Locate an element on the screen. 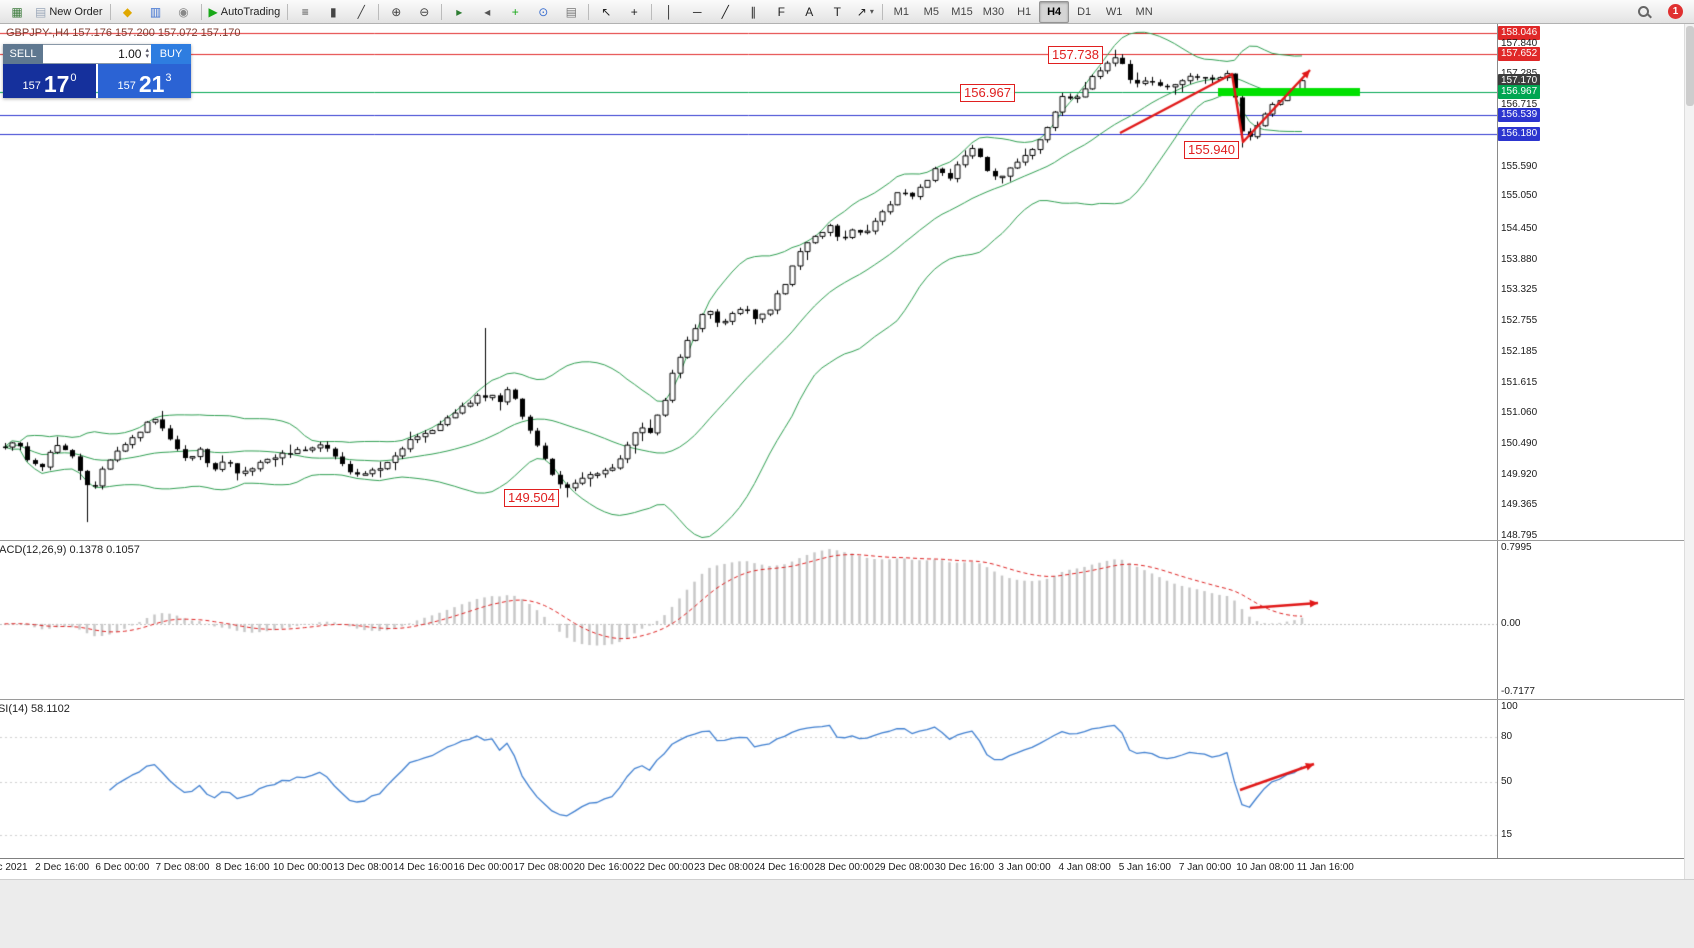  buy-price-point: 3 is located at coordinates (168, 78).